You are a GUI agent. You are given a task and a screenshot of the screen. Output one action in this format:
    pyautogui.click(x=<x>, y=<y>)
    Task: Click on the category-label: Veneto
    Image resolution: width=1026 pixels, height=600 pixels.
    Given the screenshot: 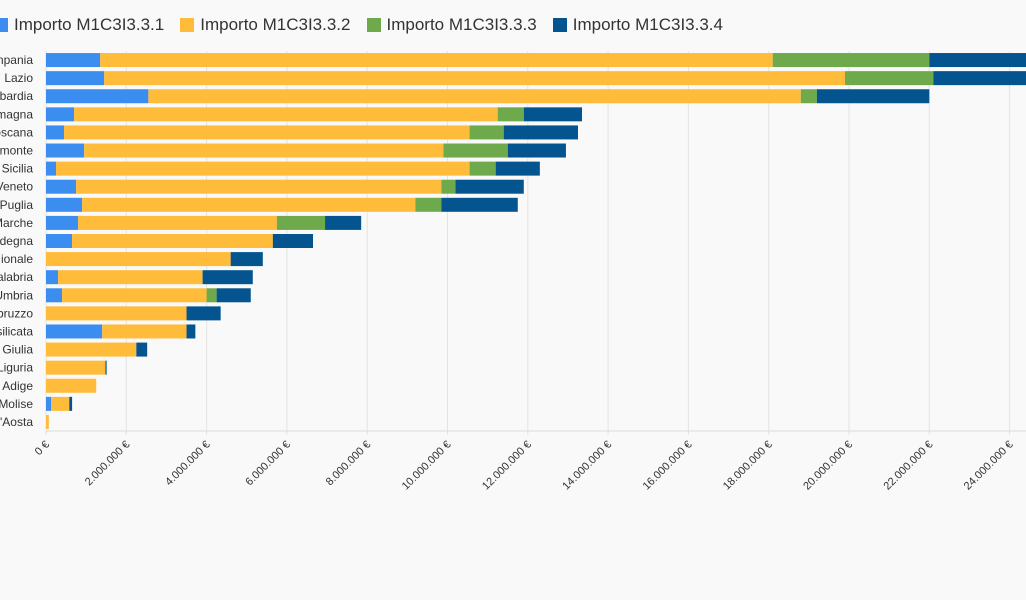 What is the action you would take?
    pyautogui.click(x=16, y=187)
    